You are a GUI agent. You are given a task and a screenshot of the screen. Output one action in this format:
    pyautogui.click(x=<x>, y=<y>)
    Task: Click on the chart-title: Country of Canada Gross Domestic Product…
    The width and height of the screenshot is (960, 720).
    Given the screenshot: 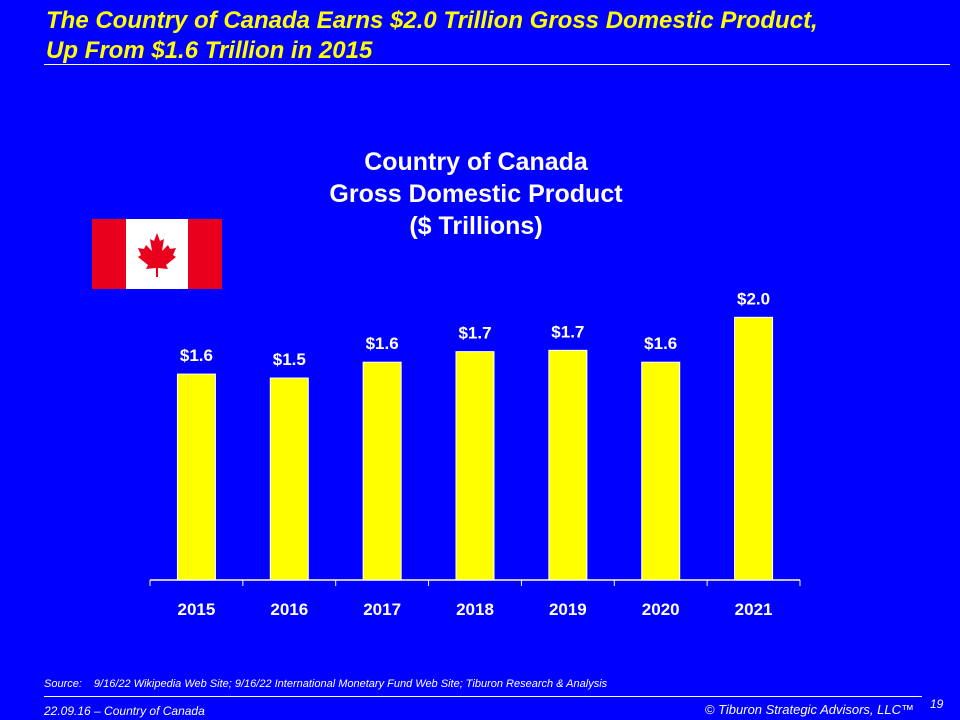 What is the action you would take?
    pyautogui.click(x=476, y=194)
    